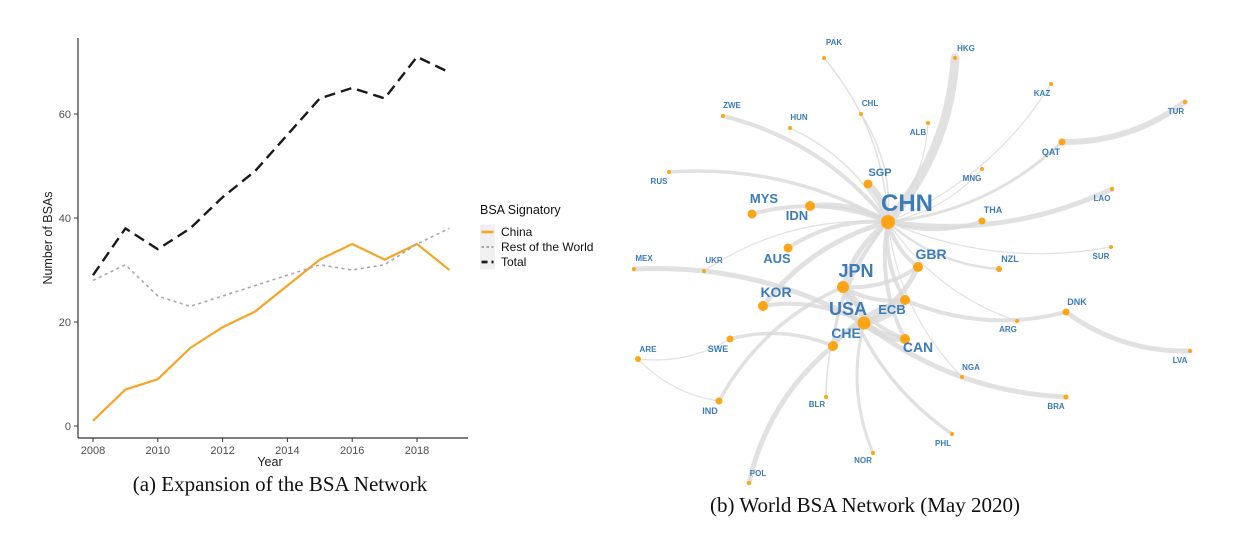 This screenshot has height=546, width=1246. What do you see at coordinates (749, 483) in the screenshot?
I see `network-node-POL` at bounding box center [749, 483].